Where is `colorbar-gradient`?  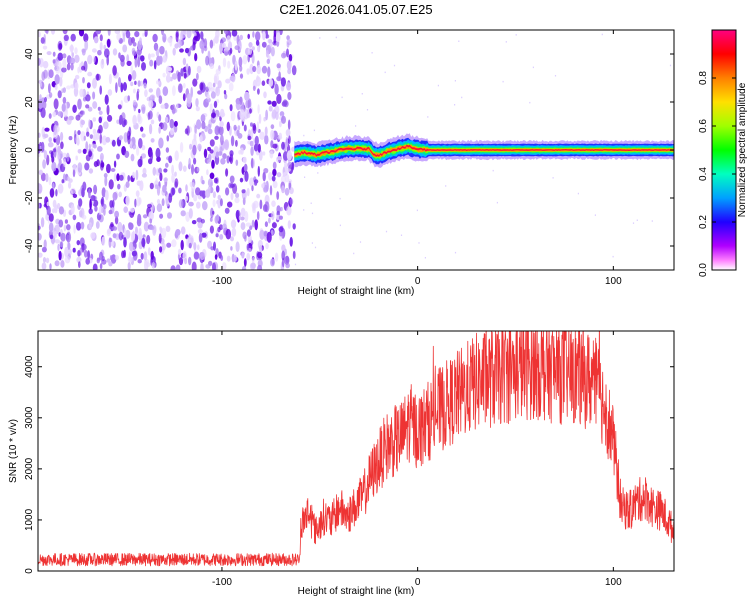
colorbar-gradient is located at coordinates (724, 150).